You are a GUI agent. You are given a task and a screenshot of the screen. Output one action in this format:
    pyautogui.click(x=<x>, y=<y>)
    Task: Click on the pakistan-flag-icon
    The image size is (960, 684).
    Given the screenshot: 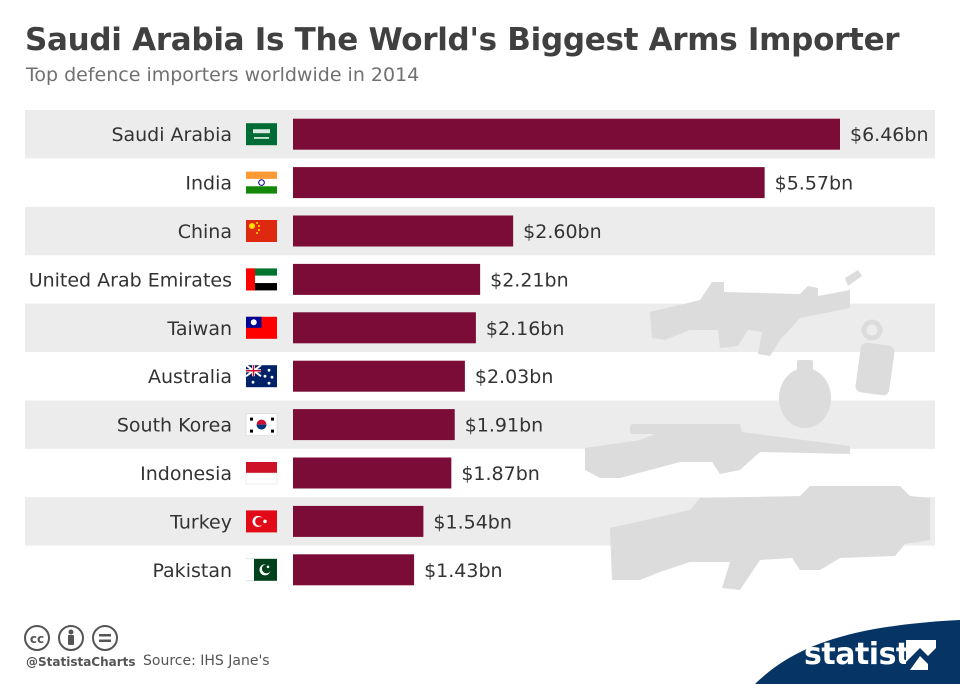 What is the action you would take?
    pyautogui.click(x=261, y=569)
    